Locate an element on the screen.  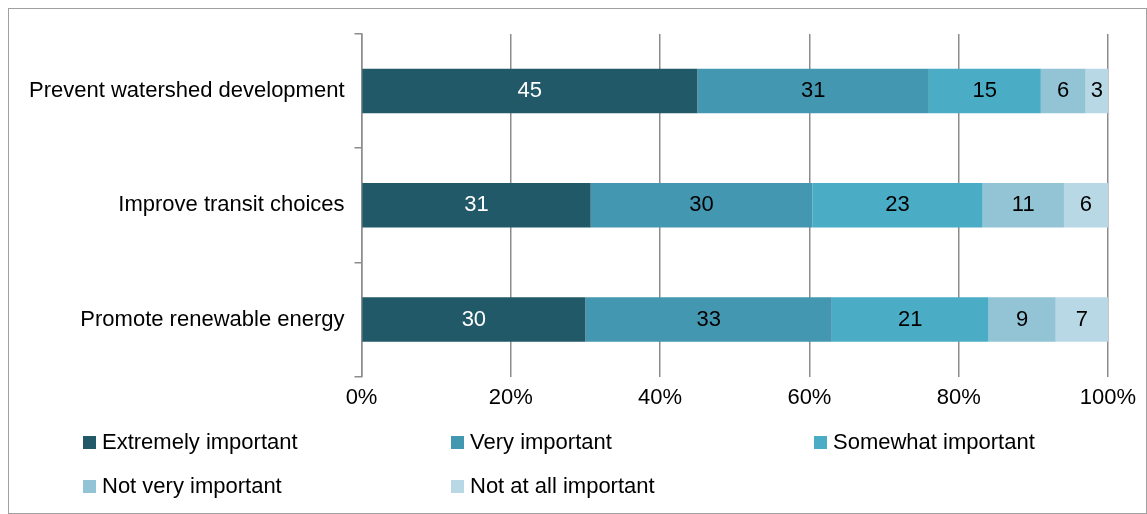
y-tick-label: Improve transit choices is located at coordinates (231, 204).